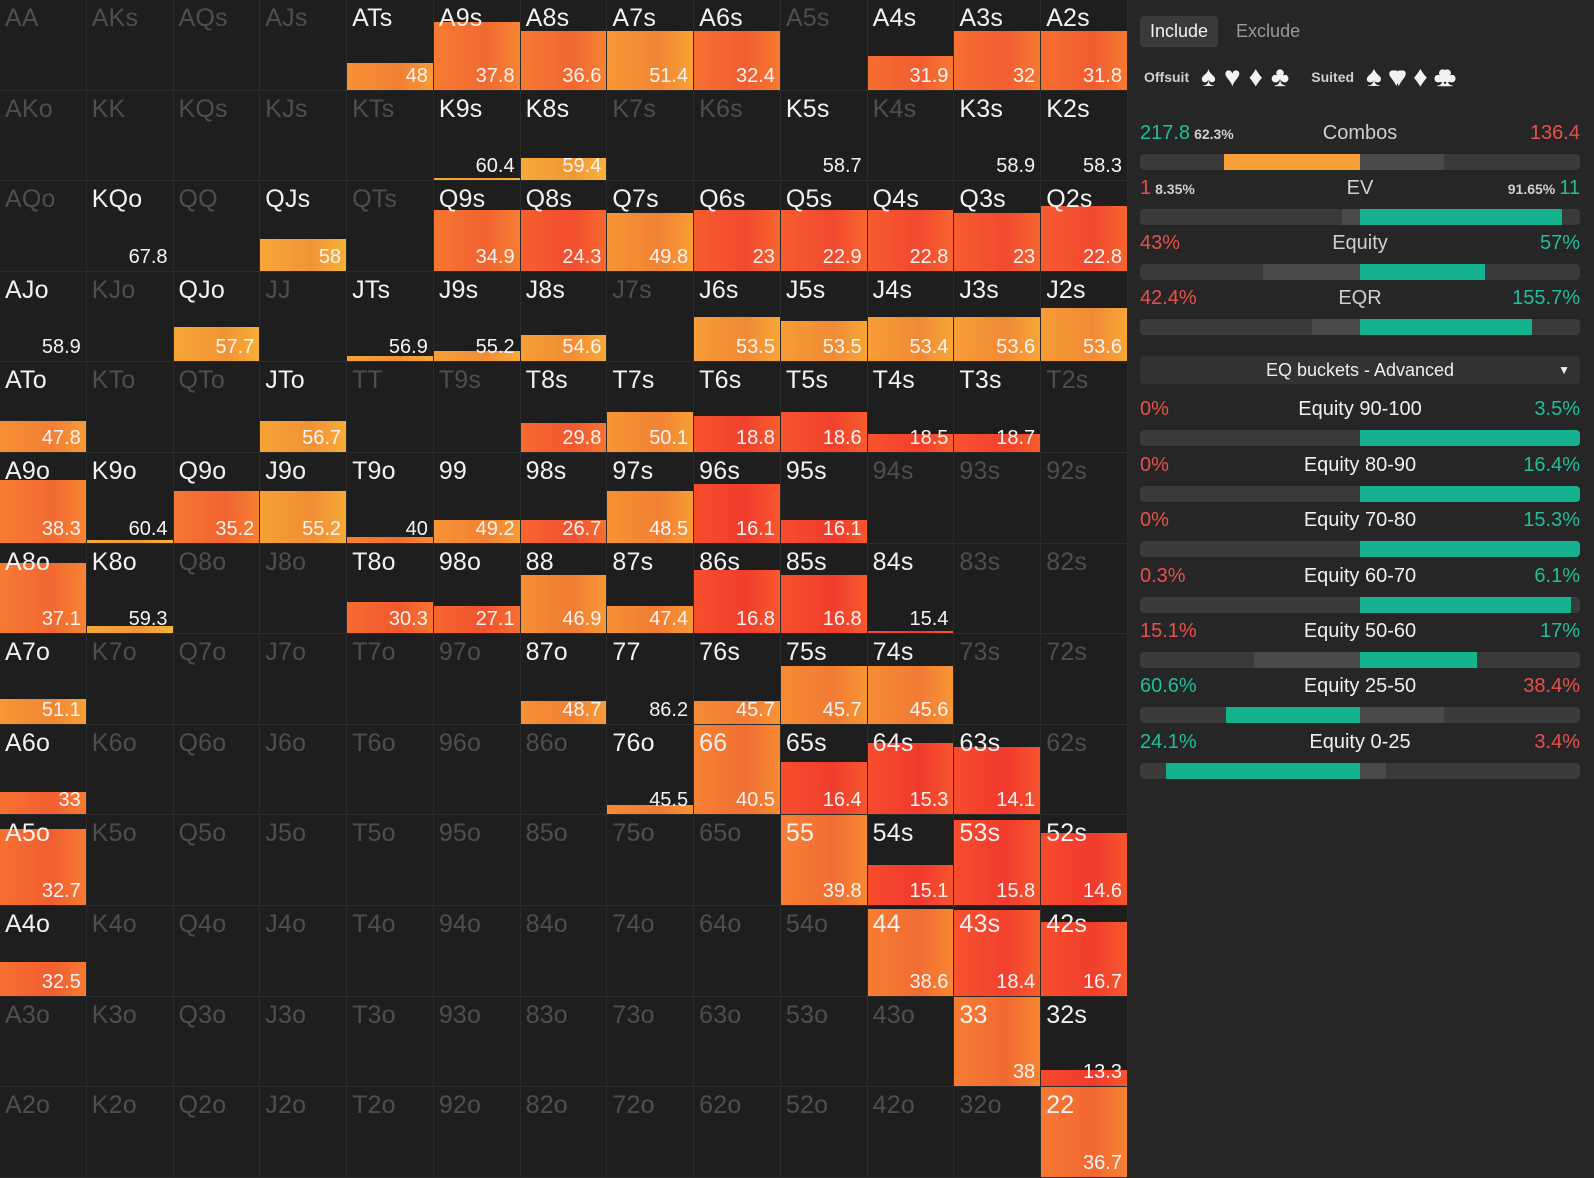  I want to click on hand-cell: T3s 18.7, so click(998, 407).